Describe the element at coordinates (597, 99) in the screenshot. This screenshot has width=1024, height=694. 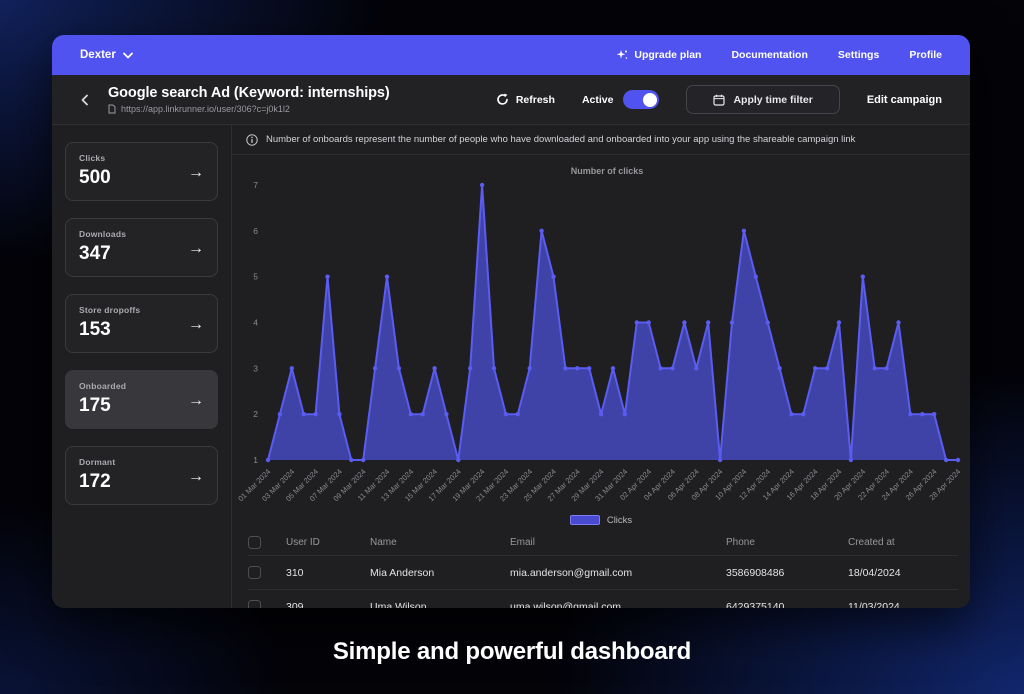
I see `active-label: Active` at that location.